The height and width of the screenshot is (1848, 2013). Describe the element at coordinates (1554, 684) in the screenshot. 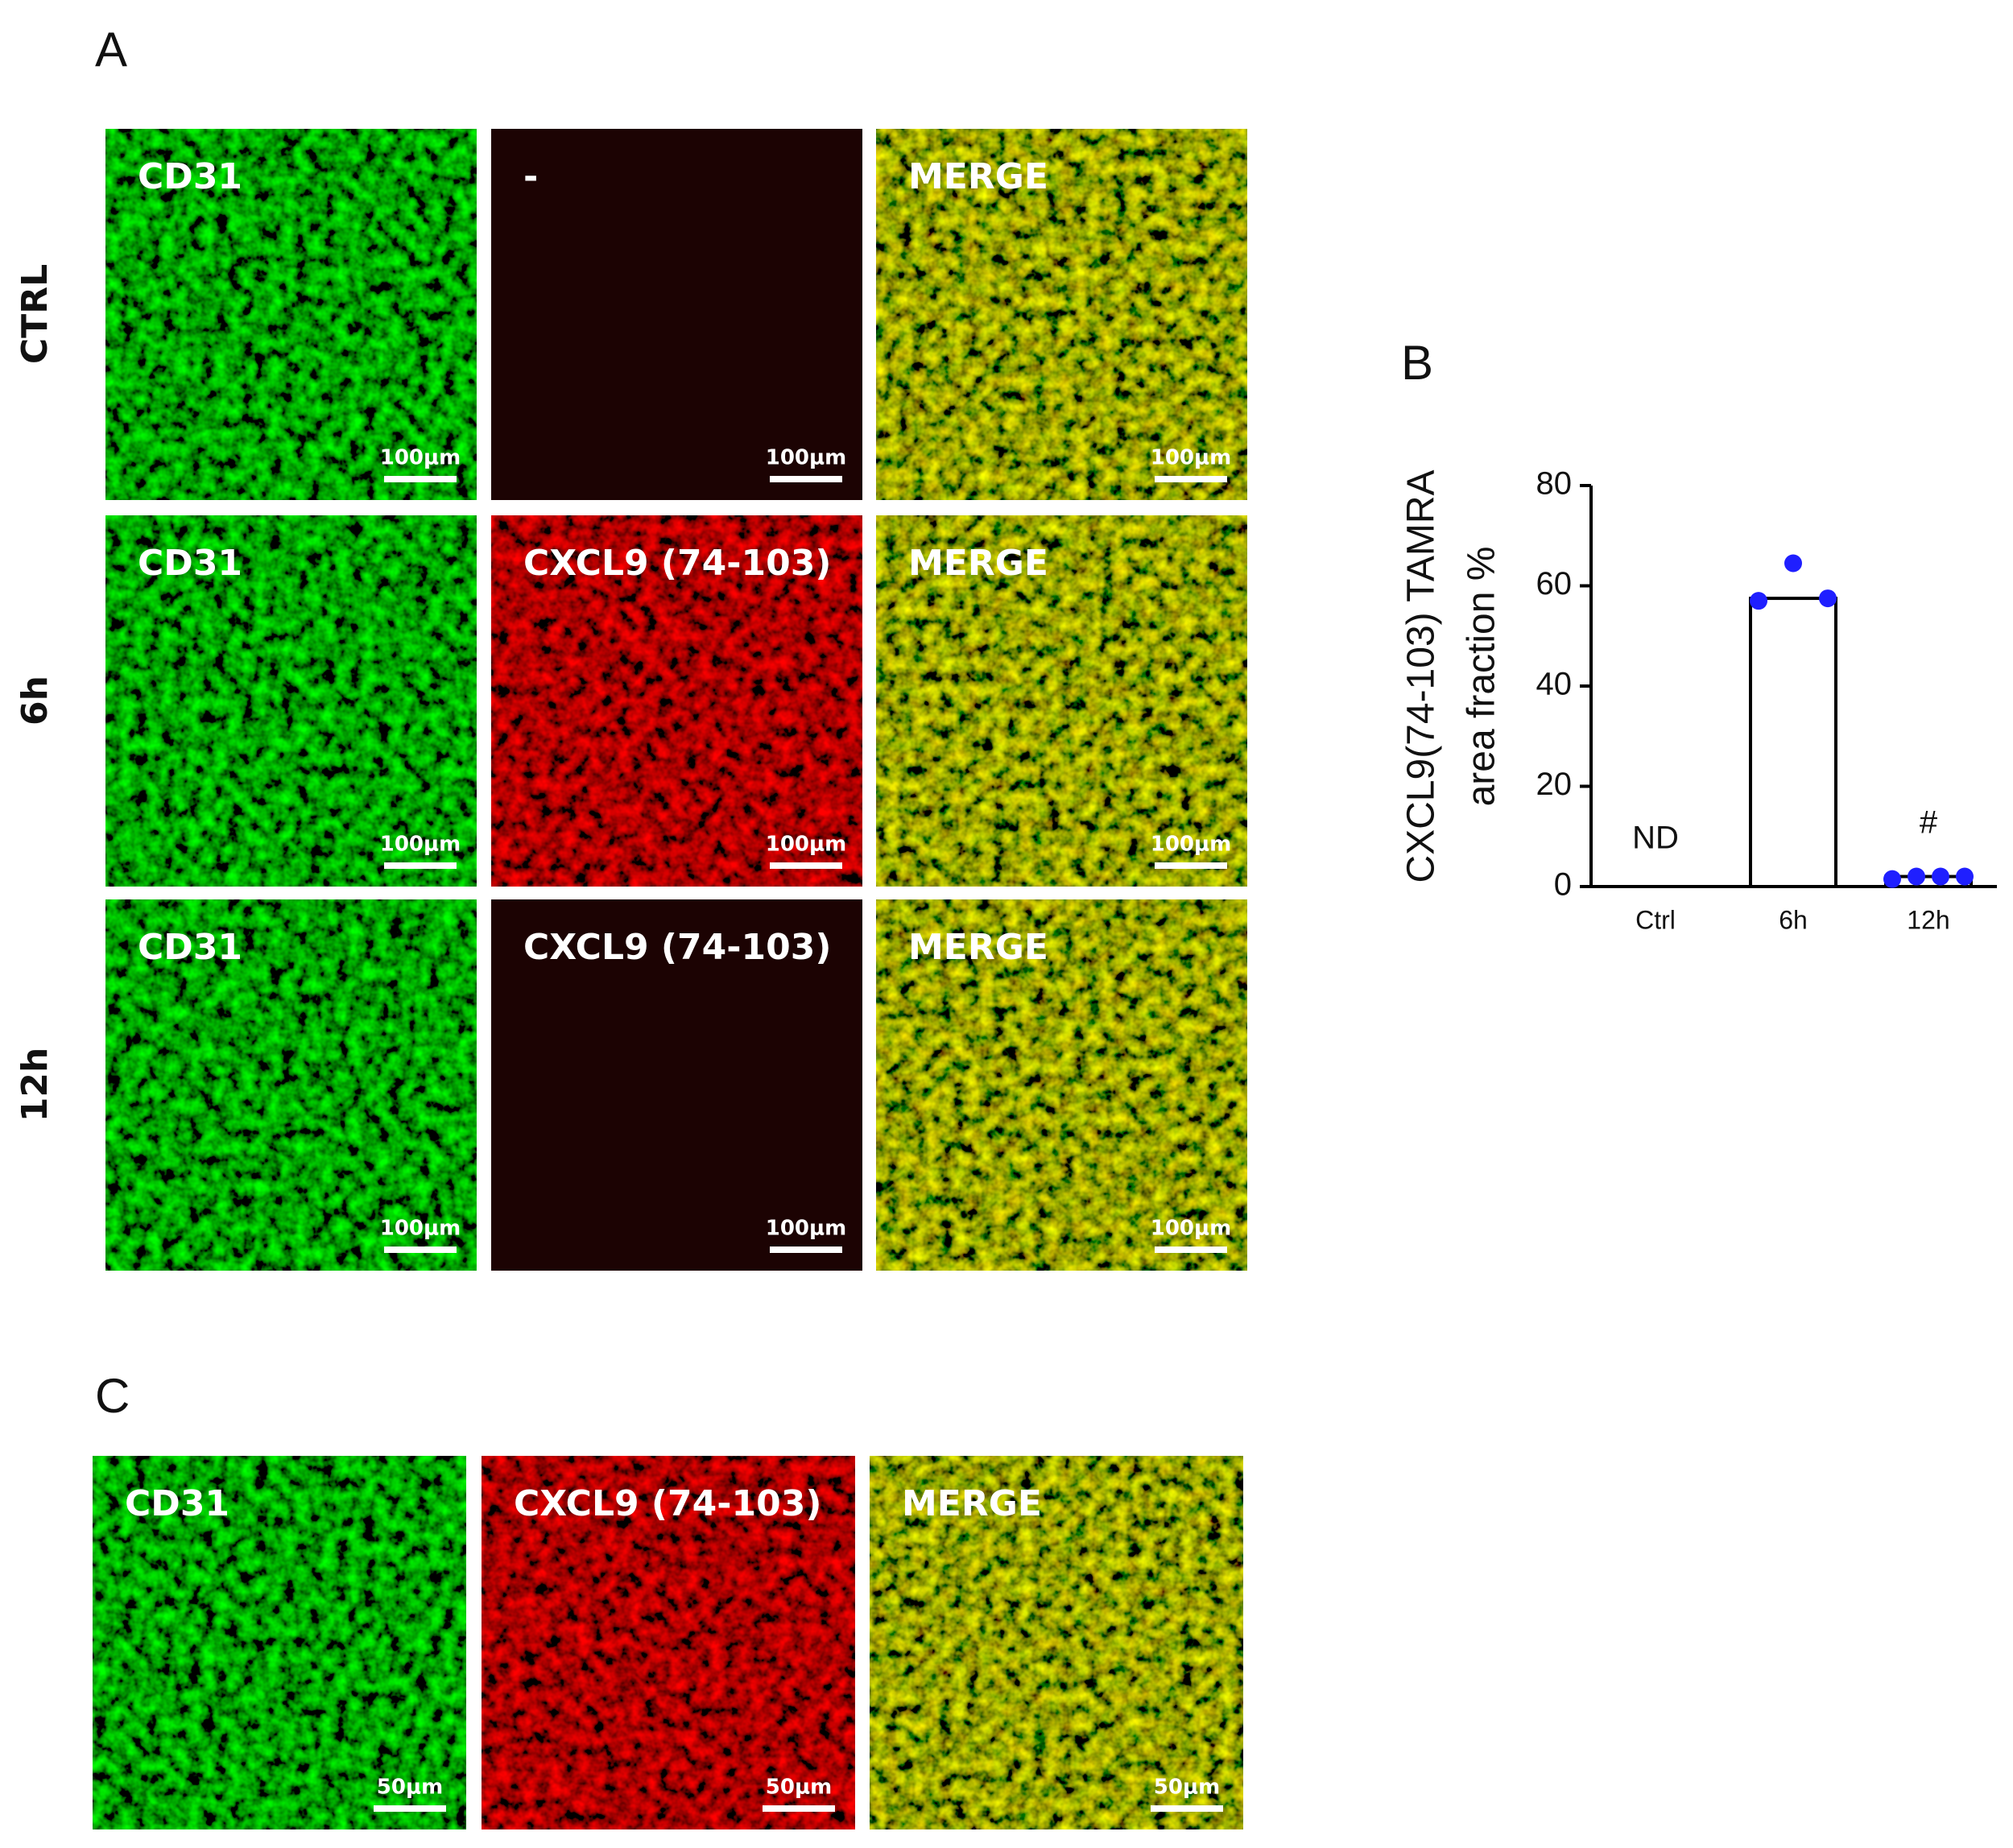

I see `y-tick-label: 40` at that location.